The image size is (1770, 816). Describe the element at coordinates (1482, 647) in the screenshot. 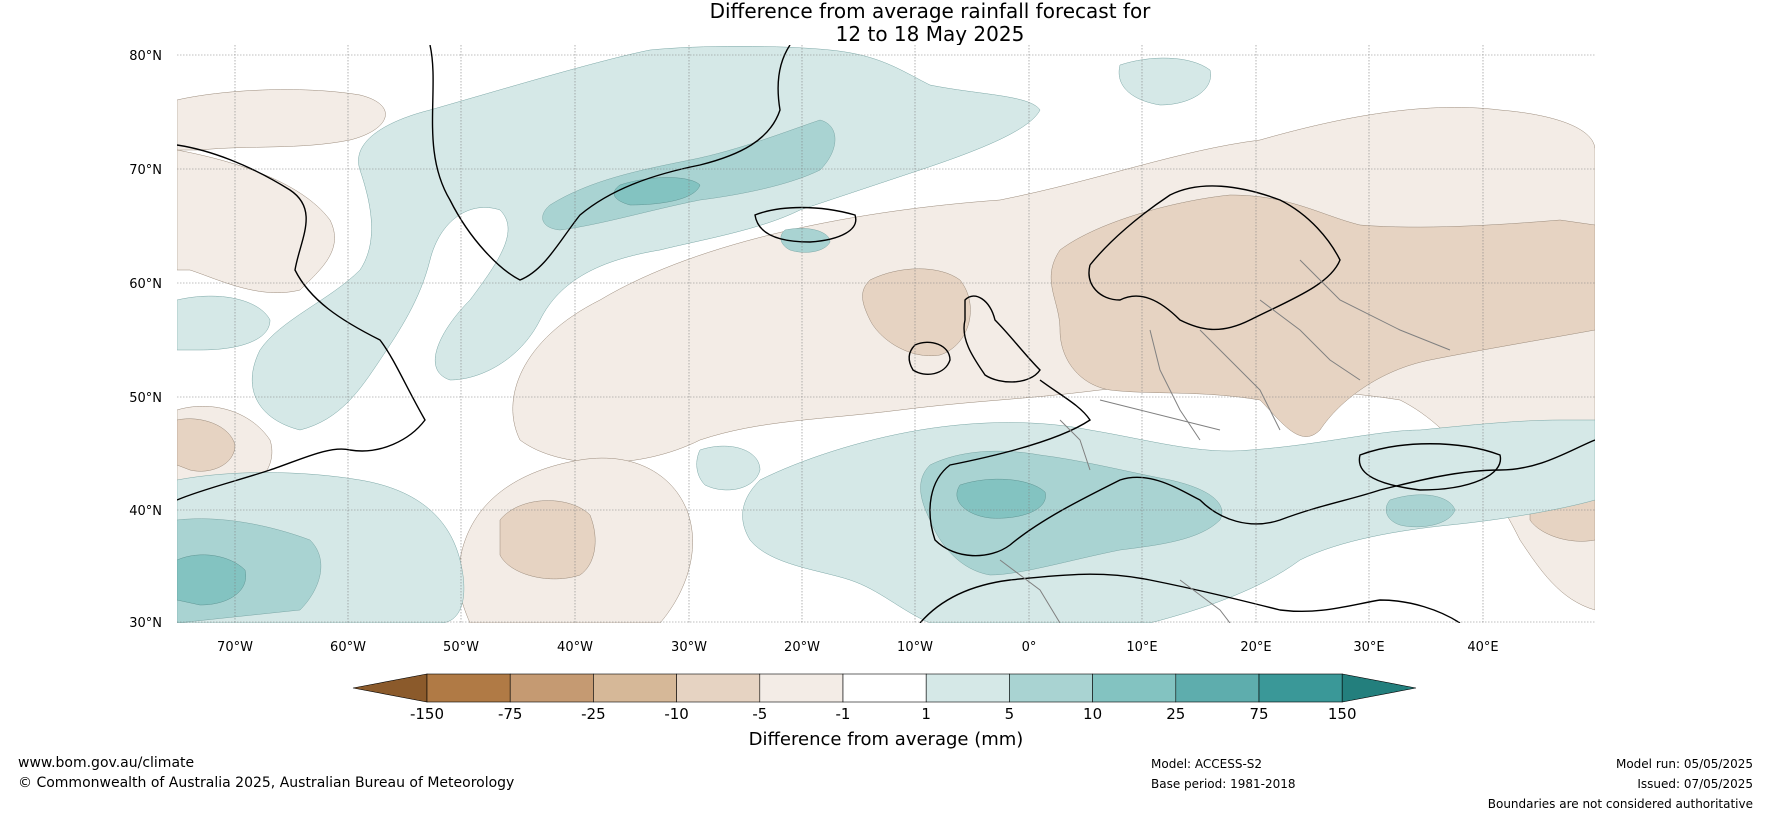

I see `lon-label-40e: 40°E` at that location.